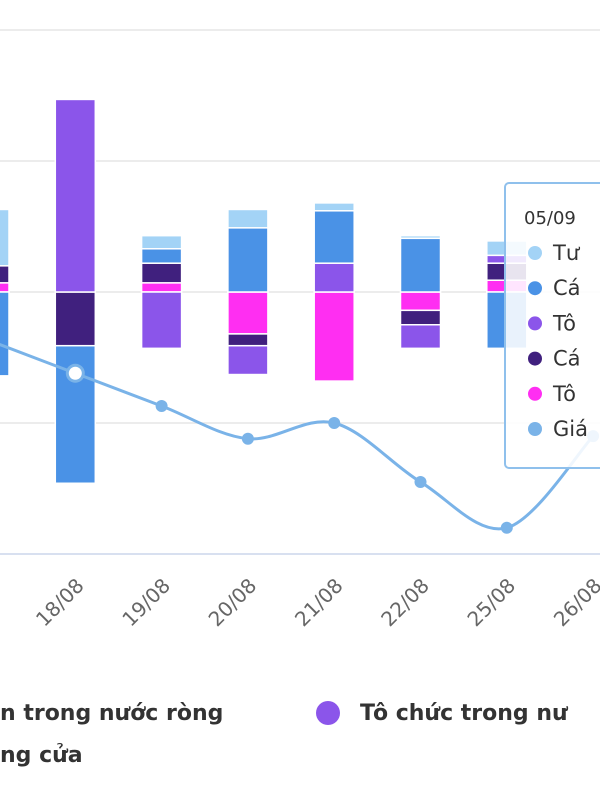 Image resolution: width=600 pixels, height=800 pixels. I want to click on legend-label: n trong nước ròng, so click(111, 713).